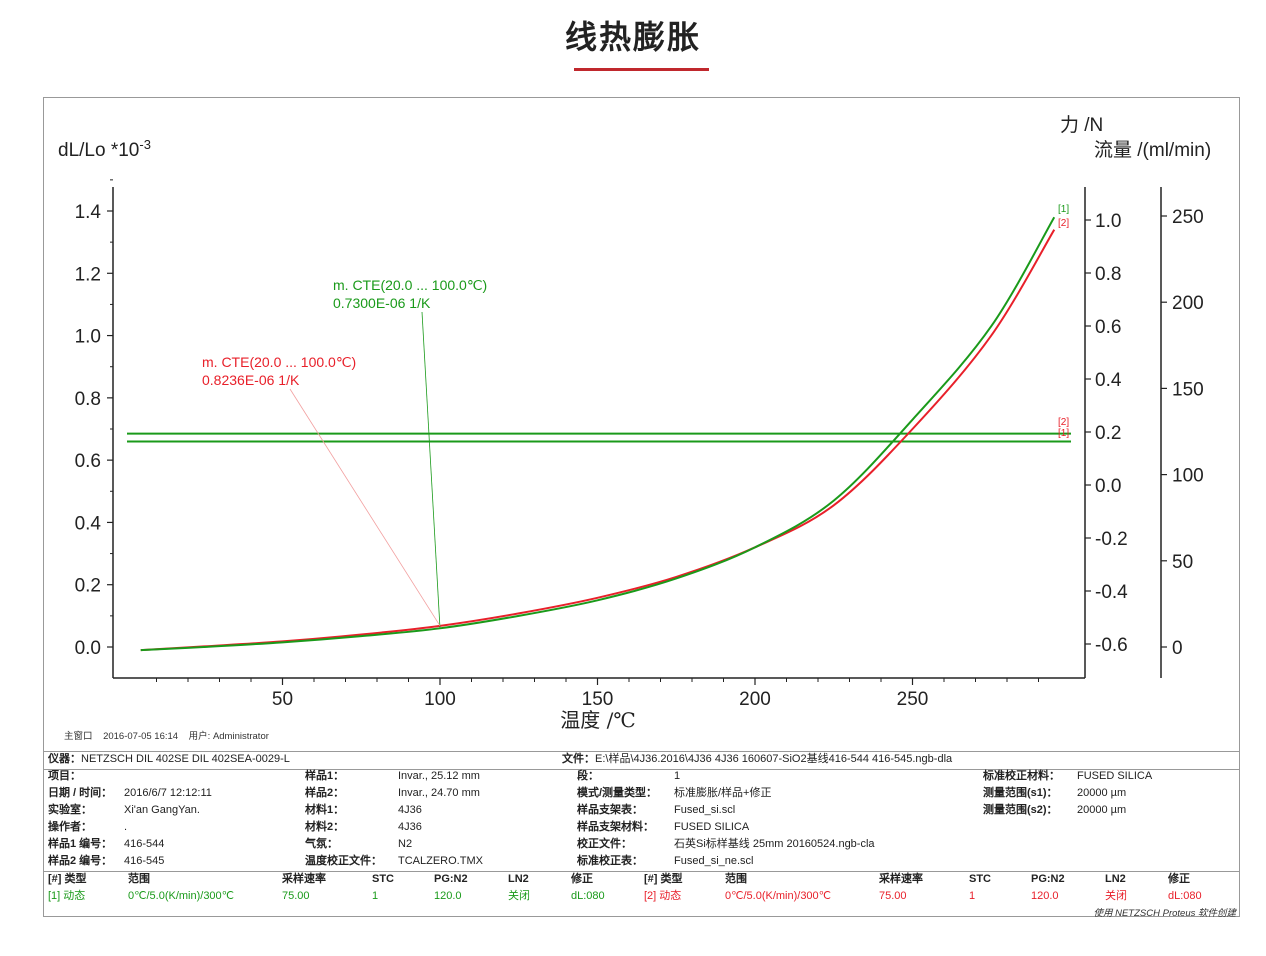 This screenshot has height=956, width=1266. I want to click on force-tick-label: -0.2, so click(1111, 539).